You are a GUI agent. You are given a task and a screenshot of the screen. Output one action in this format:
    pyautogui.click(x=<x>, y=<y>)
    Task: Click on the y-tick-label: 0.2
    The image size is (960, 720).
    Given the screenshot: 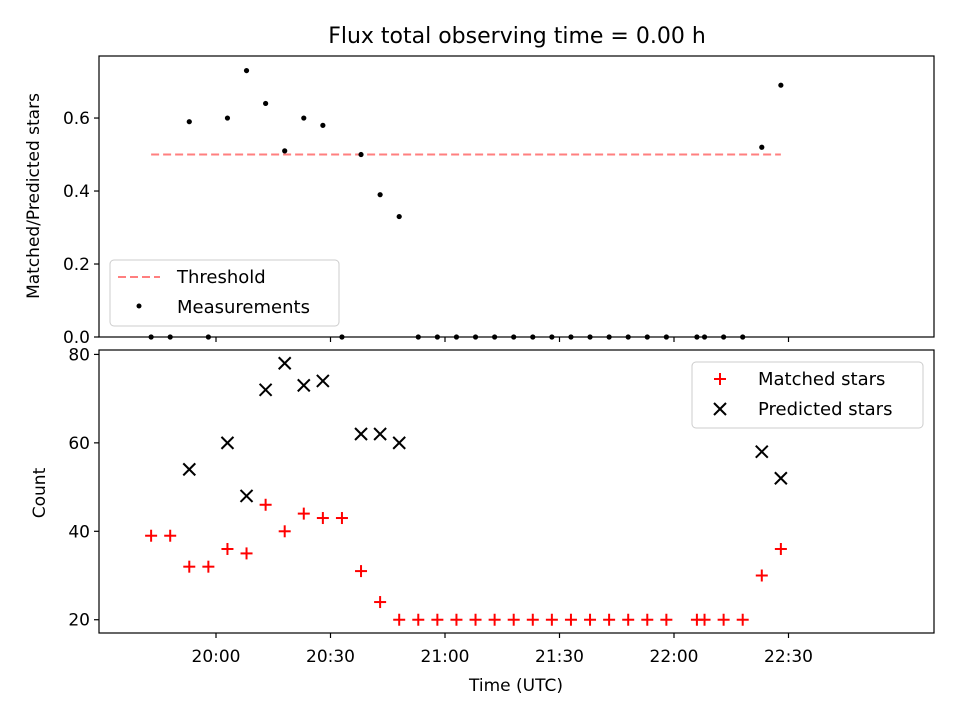 What is the action you would take?
    pyautogui.click(x=76, y=265)
    